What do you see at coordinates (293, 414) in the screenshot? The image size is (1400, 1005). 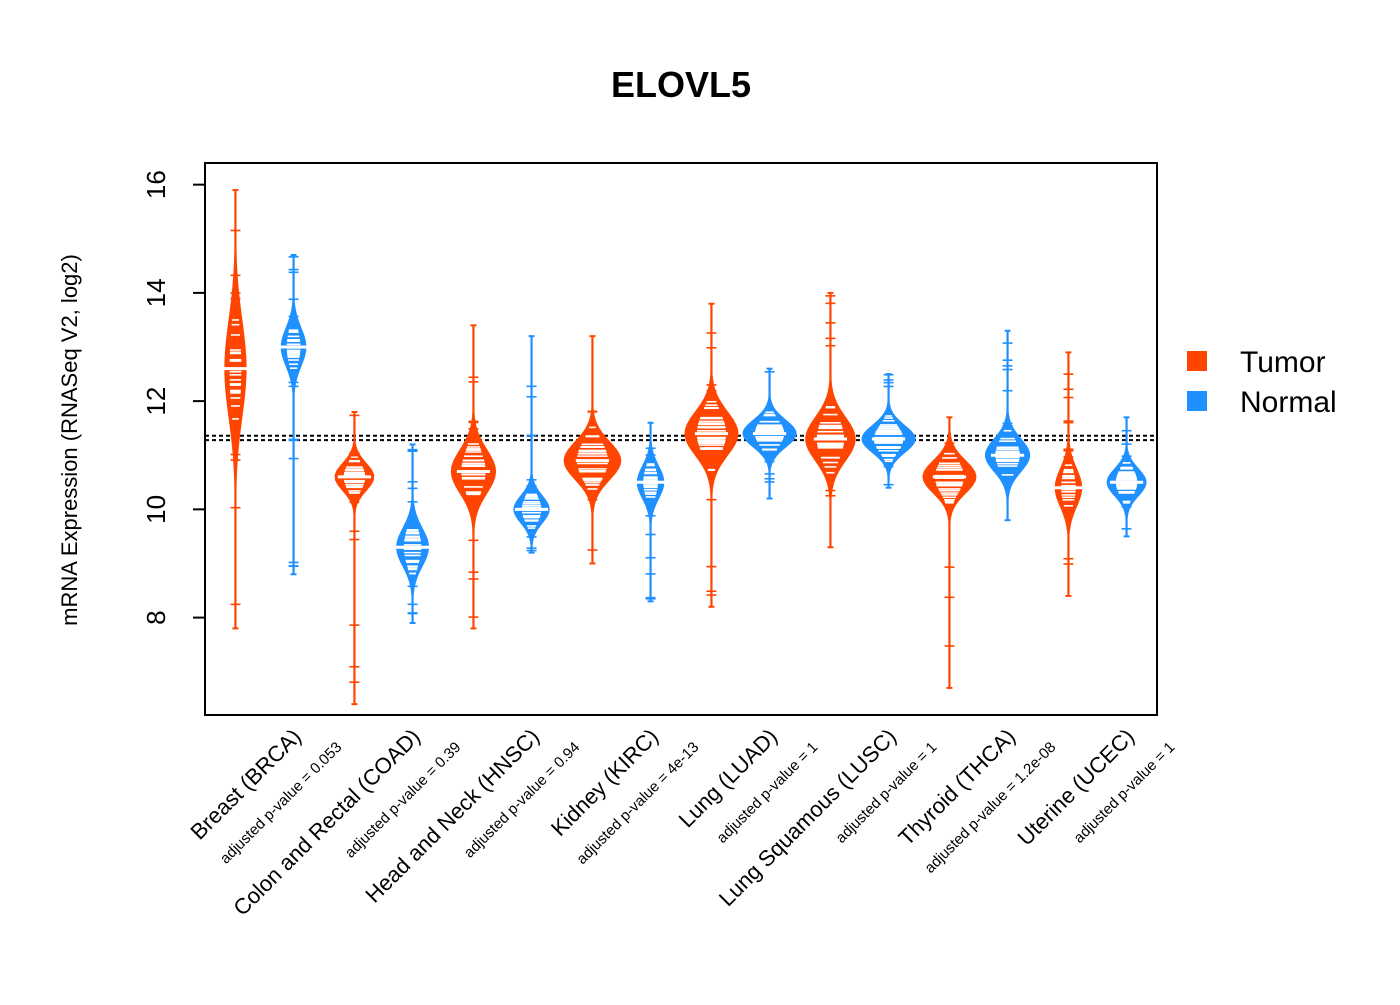 I see `normal-bean-density` at bounding box center [293, 414].